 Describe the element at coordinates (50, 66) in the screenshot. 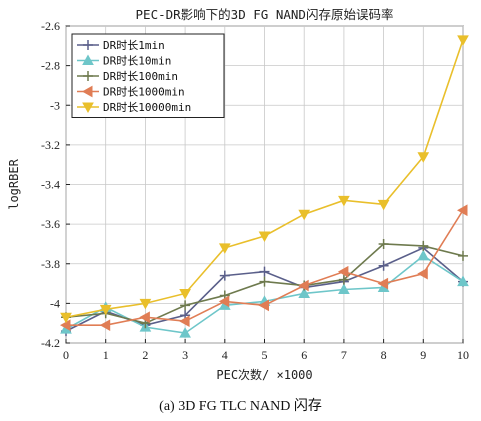

I see `y-tick-label: -2.8` at that location.